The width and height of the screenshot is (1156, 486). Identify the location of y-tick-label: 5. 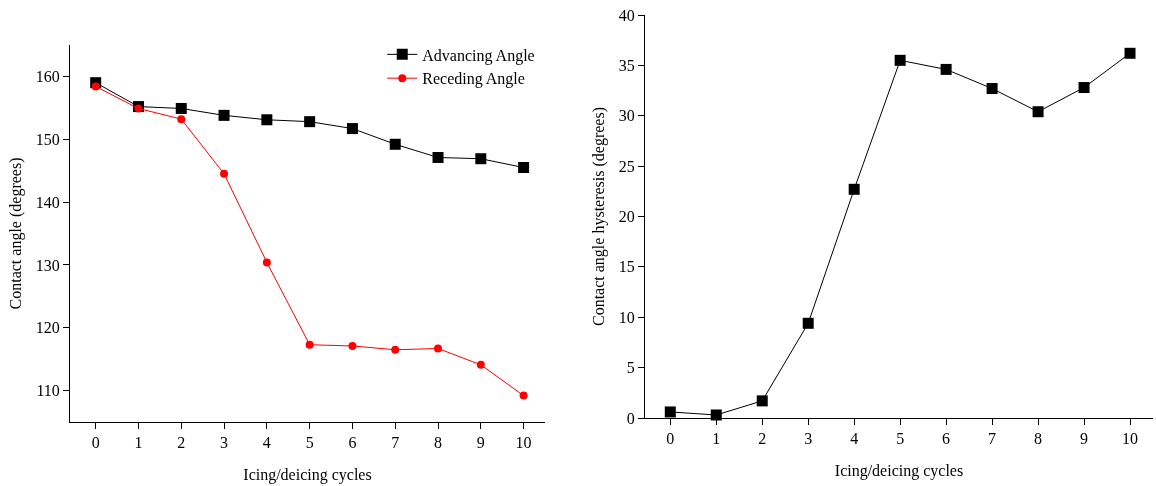
(630, 368).